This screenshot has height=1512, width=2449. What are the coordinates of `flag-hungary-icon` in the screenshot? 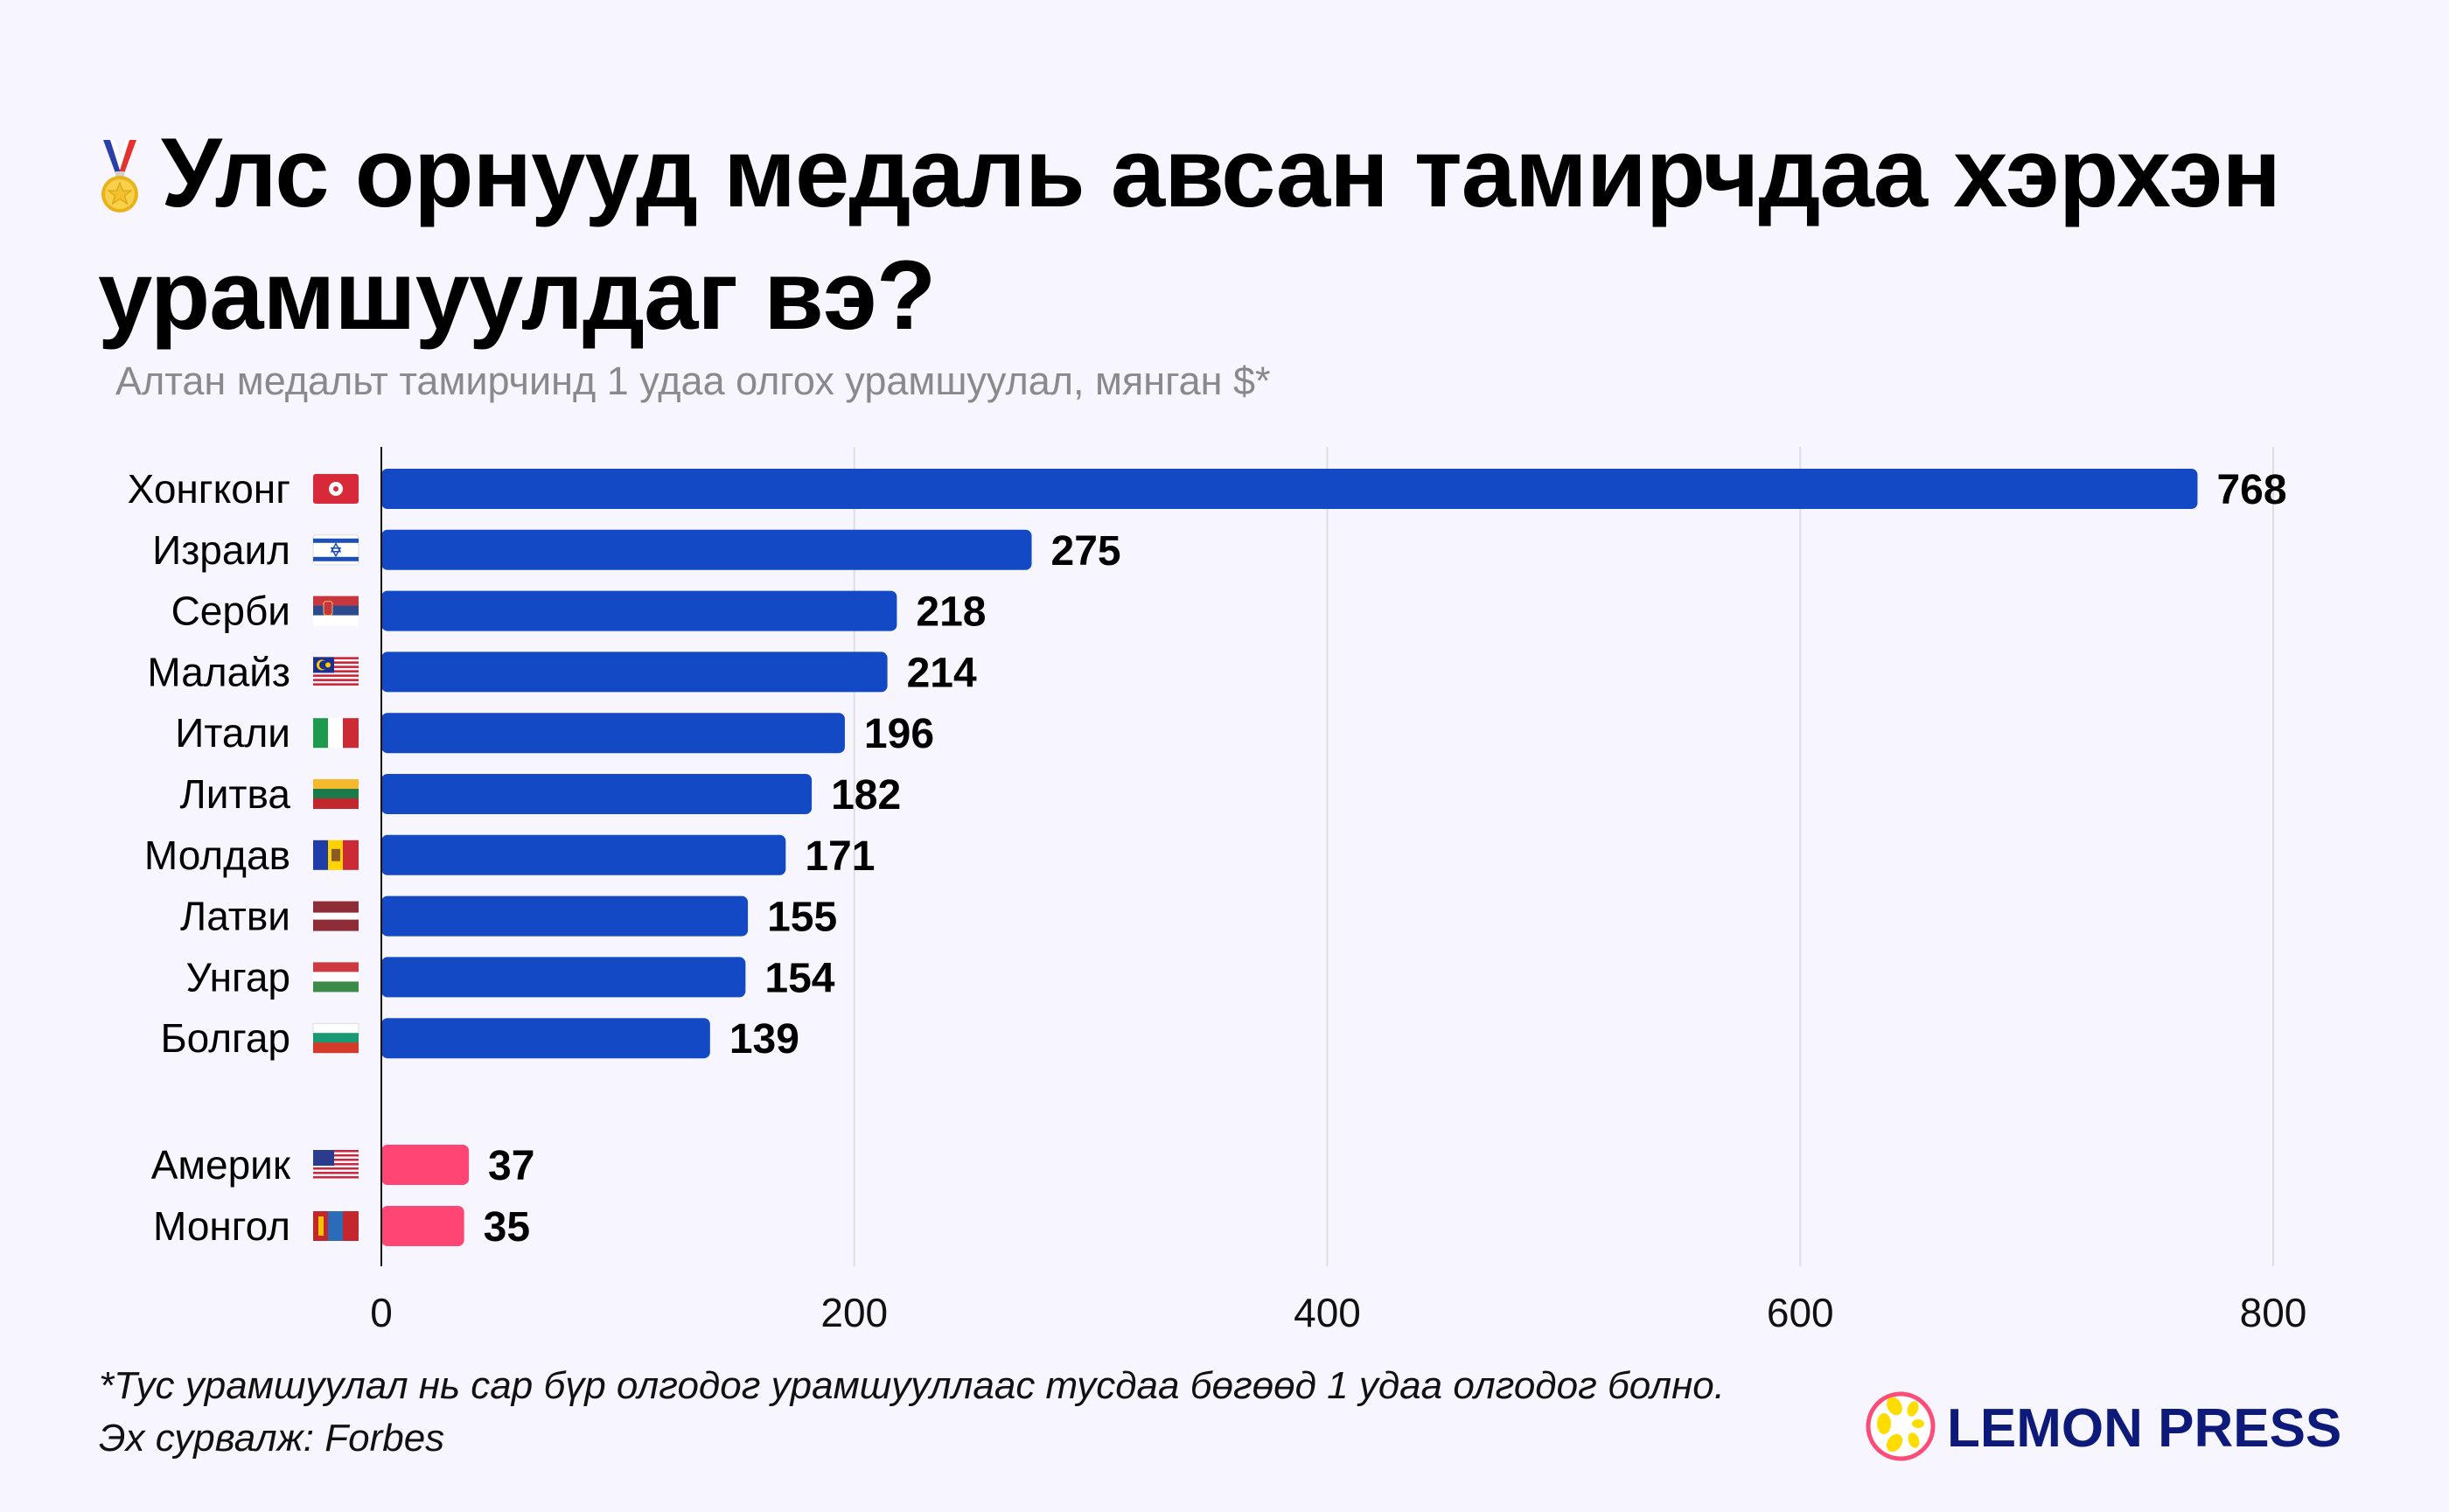 It's located at (336, 978).